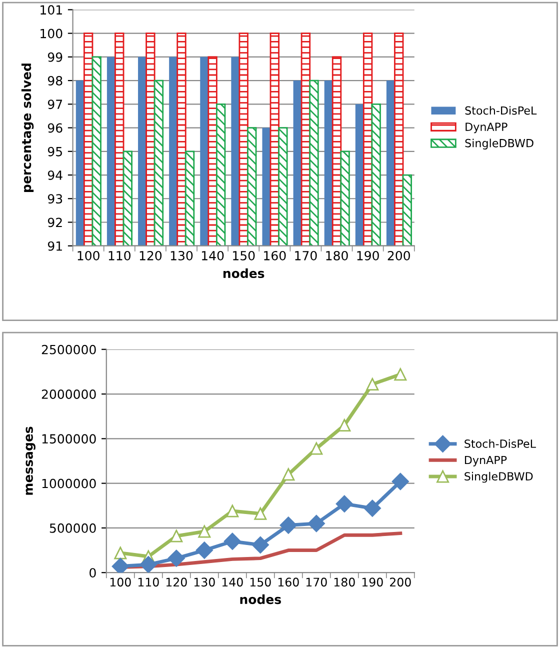 The width and height of the screenshot is (560, 647). I want to click on y-axis-title: percentage solved, so click(27, 128).